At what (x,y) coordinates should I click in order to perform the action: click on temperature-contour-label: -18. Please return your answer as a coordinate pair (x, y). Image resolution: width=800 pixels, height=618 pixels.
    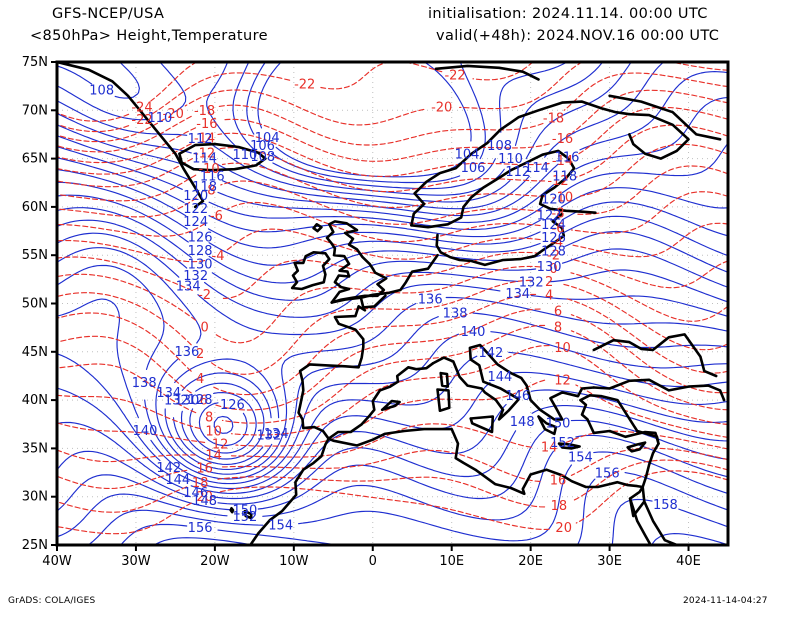
    Looking at the image, I should click on (553, 119).